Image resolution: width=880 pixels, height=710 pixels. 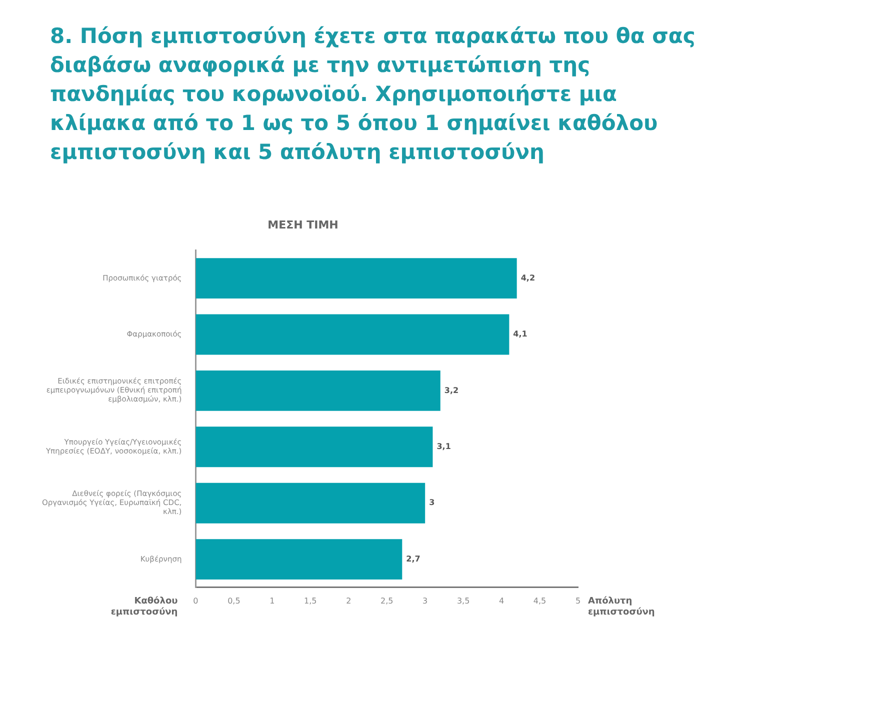 What do you see at coordinates (234, 601) in the screenshot?
I see `x-tick-label: 0,5` at bounding box center [234, 601].